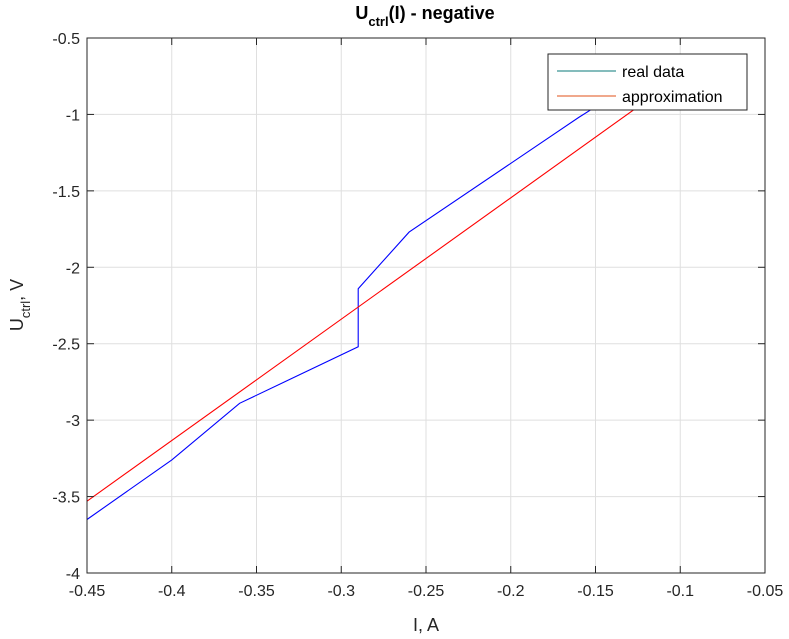  I want to click on y-tick-label: -4, so click(73, 574).